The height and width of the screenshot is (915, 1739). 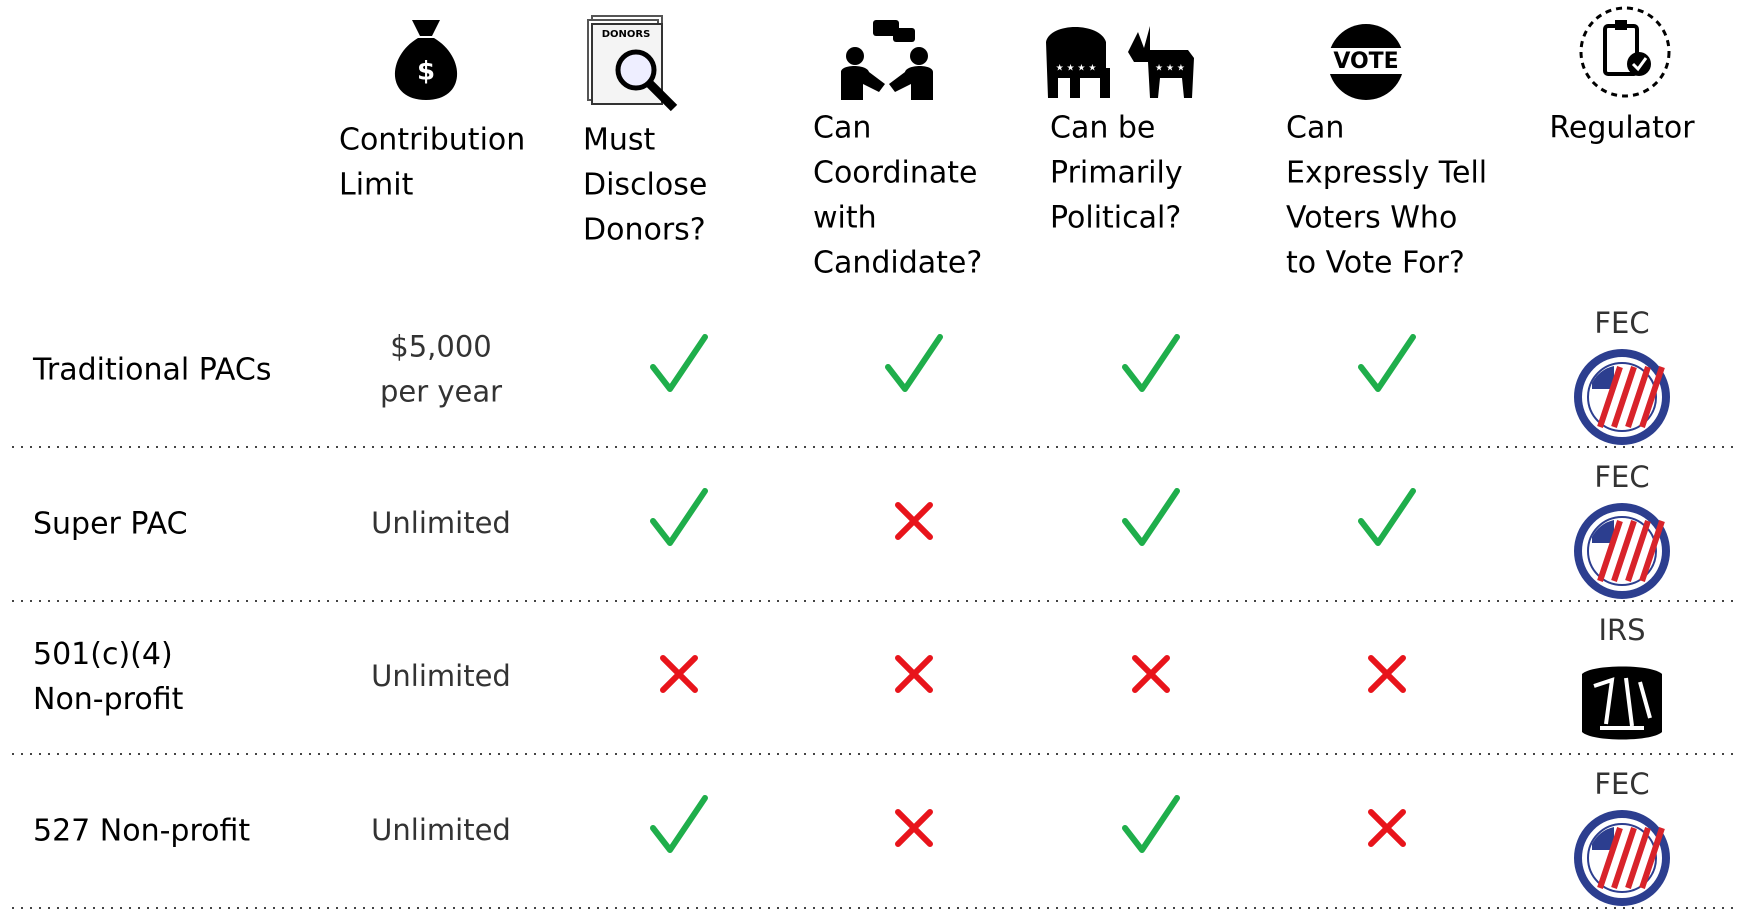 I want to click on column-header: Voters Who, so click(x=1371, y=218).